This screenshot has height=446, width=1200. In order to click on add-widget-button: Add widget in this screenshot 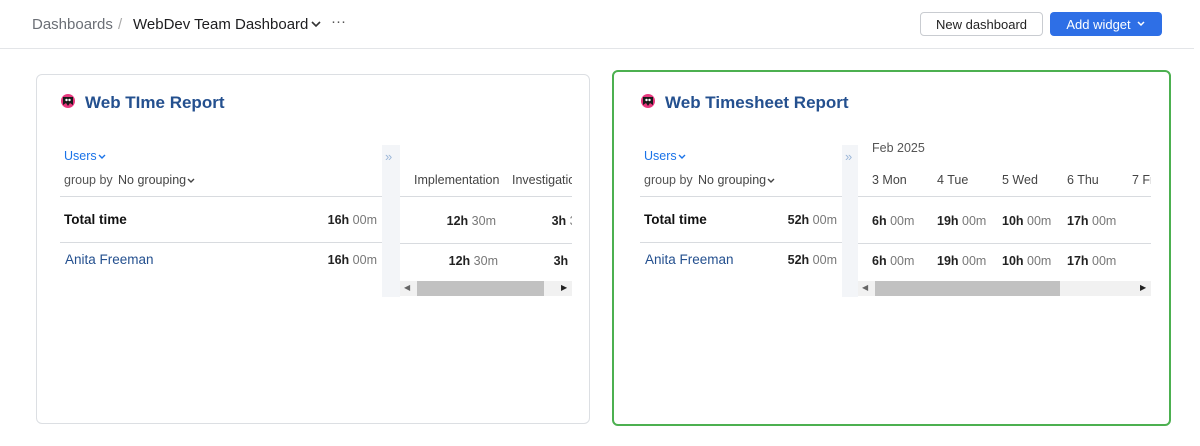, I will do `click(1106, 24)`.